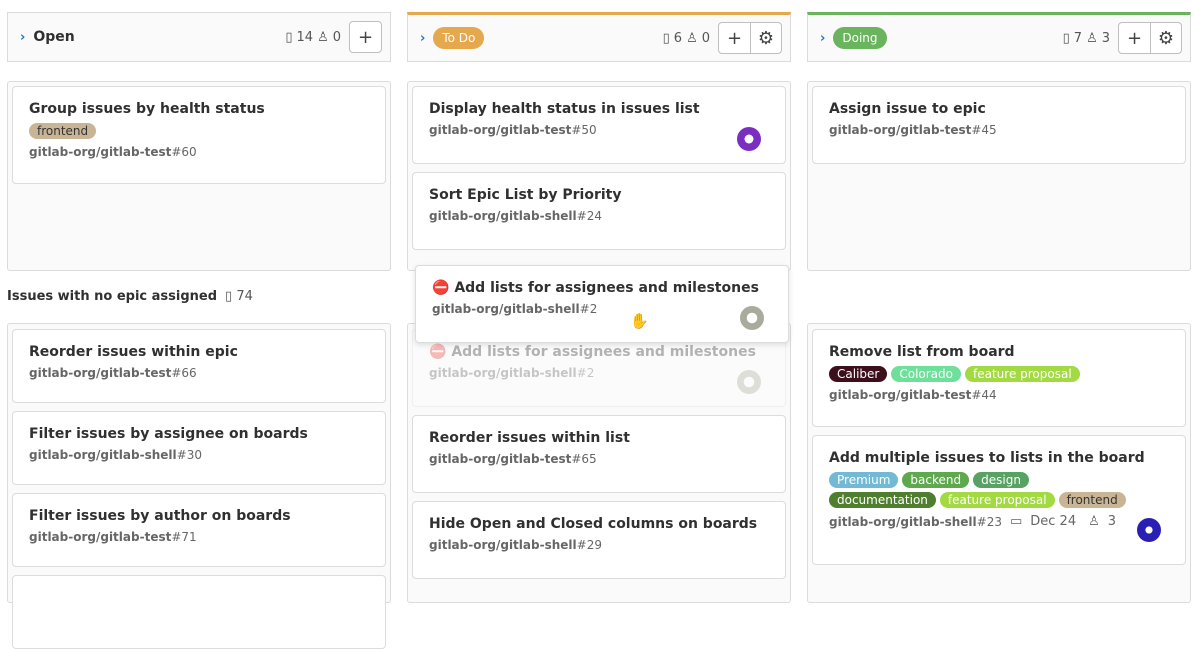 Image resolution: width=1197 pixels, height=649 pixels. Describe the element at coordinates (529, 438) in the screenshot. I see `issue-title: Reorder issues within list` at that location.